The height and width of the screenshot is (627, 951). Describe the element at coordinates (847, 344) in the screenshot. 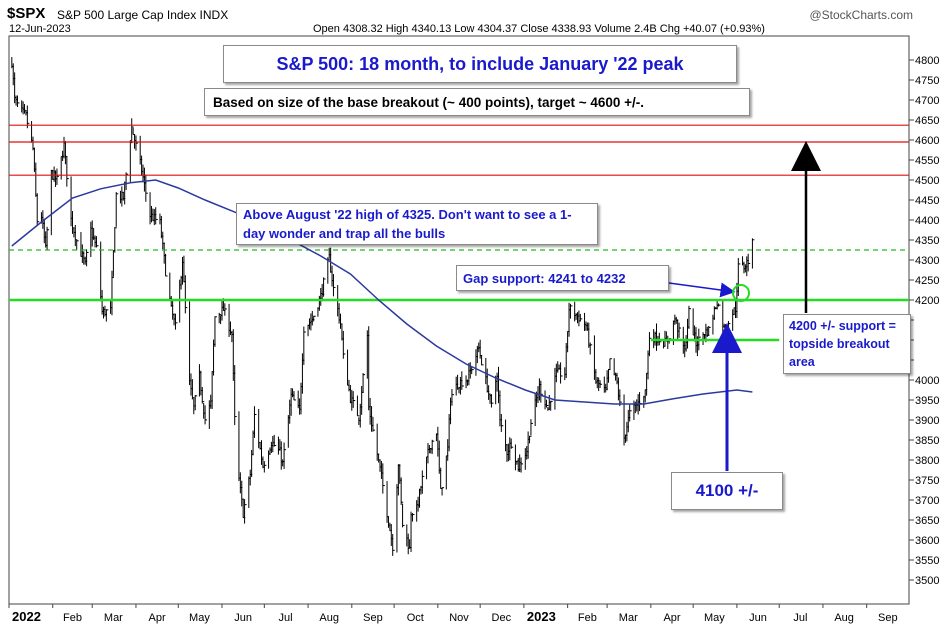

I see `support-4200-note-box: 4200 +/- support = topside breakout area` at that location.